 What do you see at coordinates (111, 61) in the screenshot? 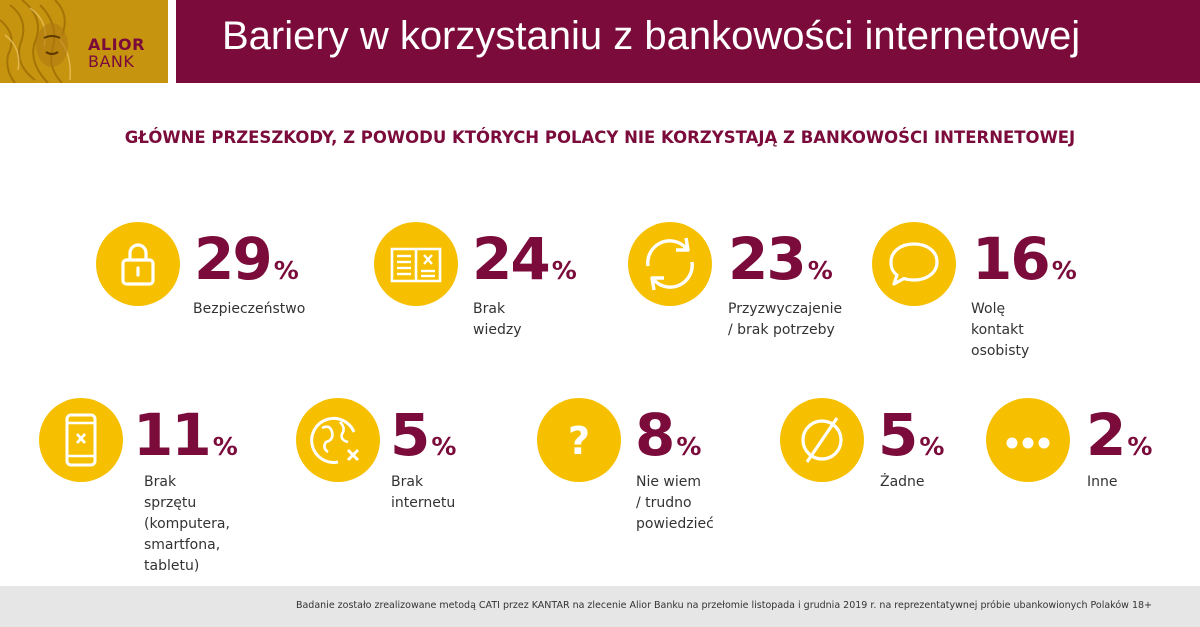
I see `logo-text-bank: BANK` at bounding box center [111, 61].